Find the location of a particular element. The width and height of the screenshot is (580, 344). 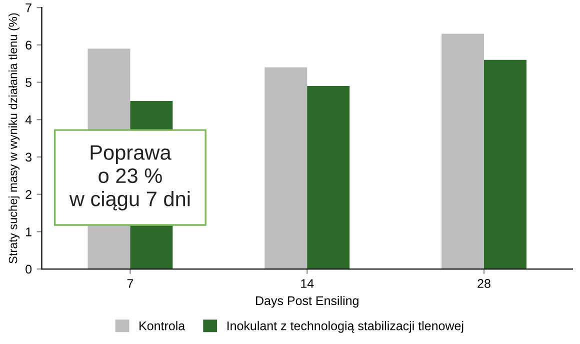

y-tick-label: 2 is located at coordinates (29, 194).